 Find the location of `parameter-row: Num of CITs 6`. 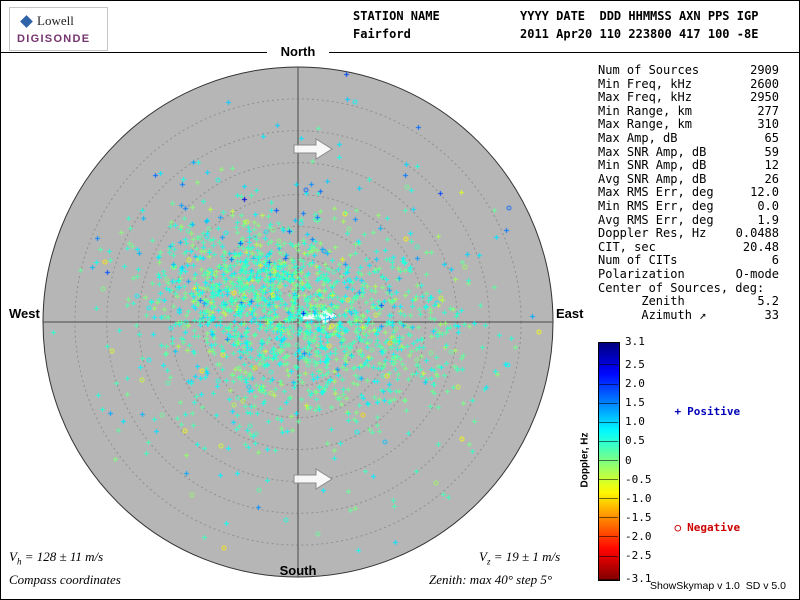

parameter-row: Num of CITs 6 is located at coordinates (688, 261).